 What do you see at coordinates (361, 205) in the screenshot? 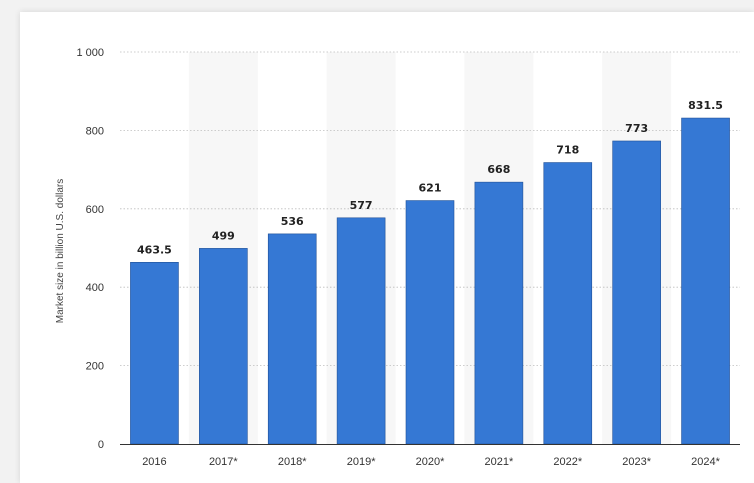
I see `data-label: 577` at bounding box center [361, 205].